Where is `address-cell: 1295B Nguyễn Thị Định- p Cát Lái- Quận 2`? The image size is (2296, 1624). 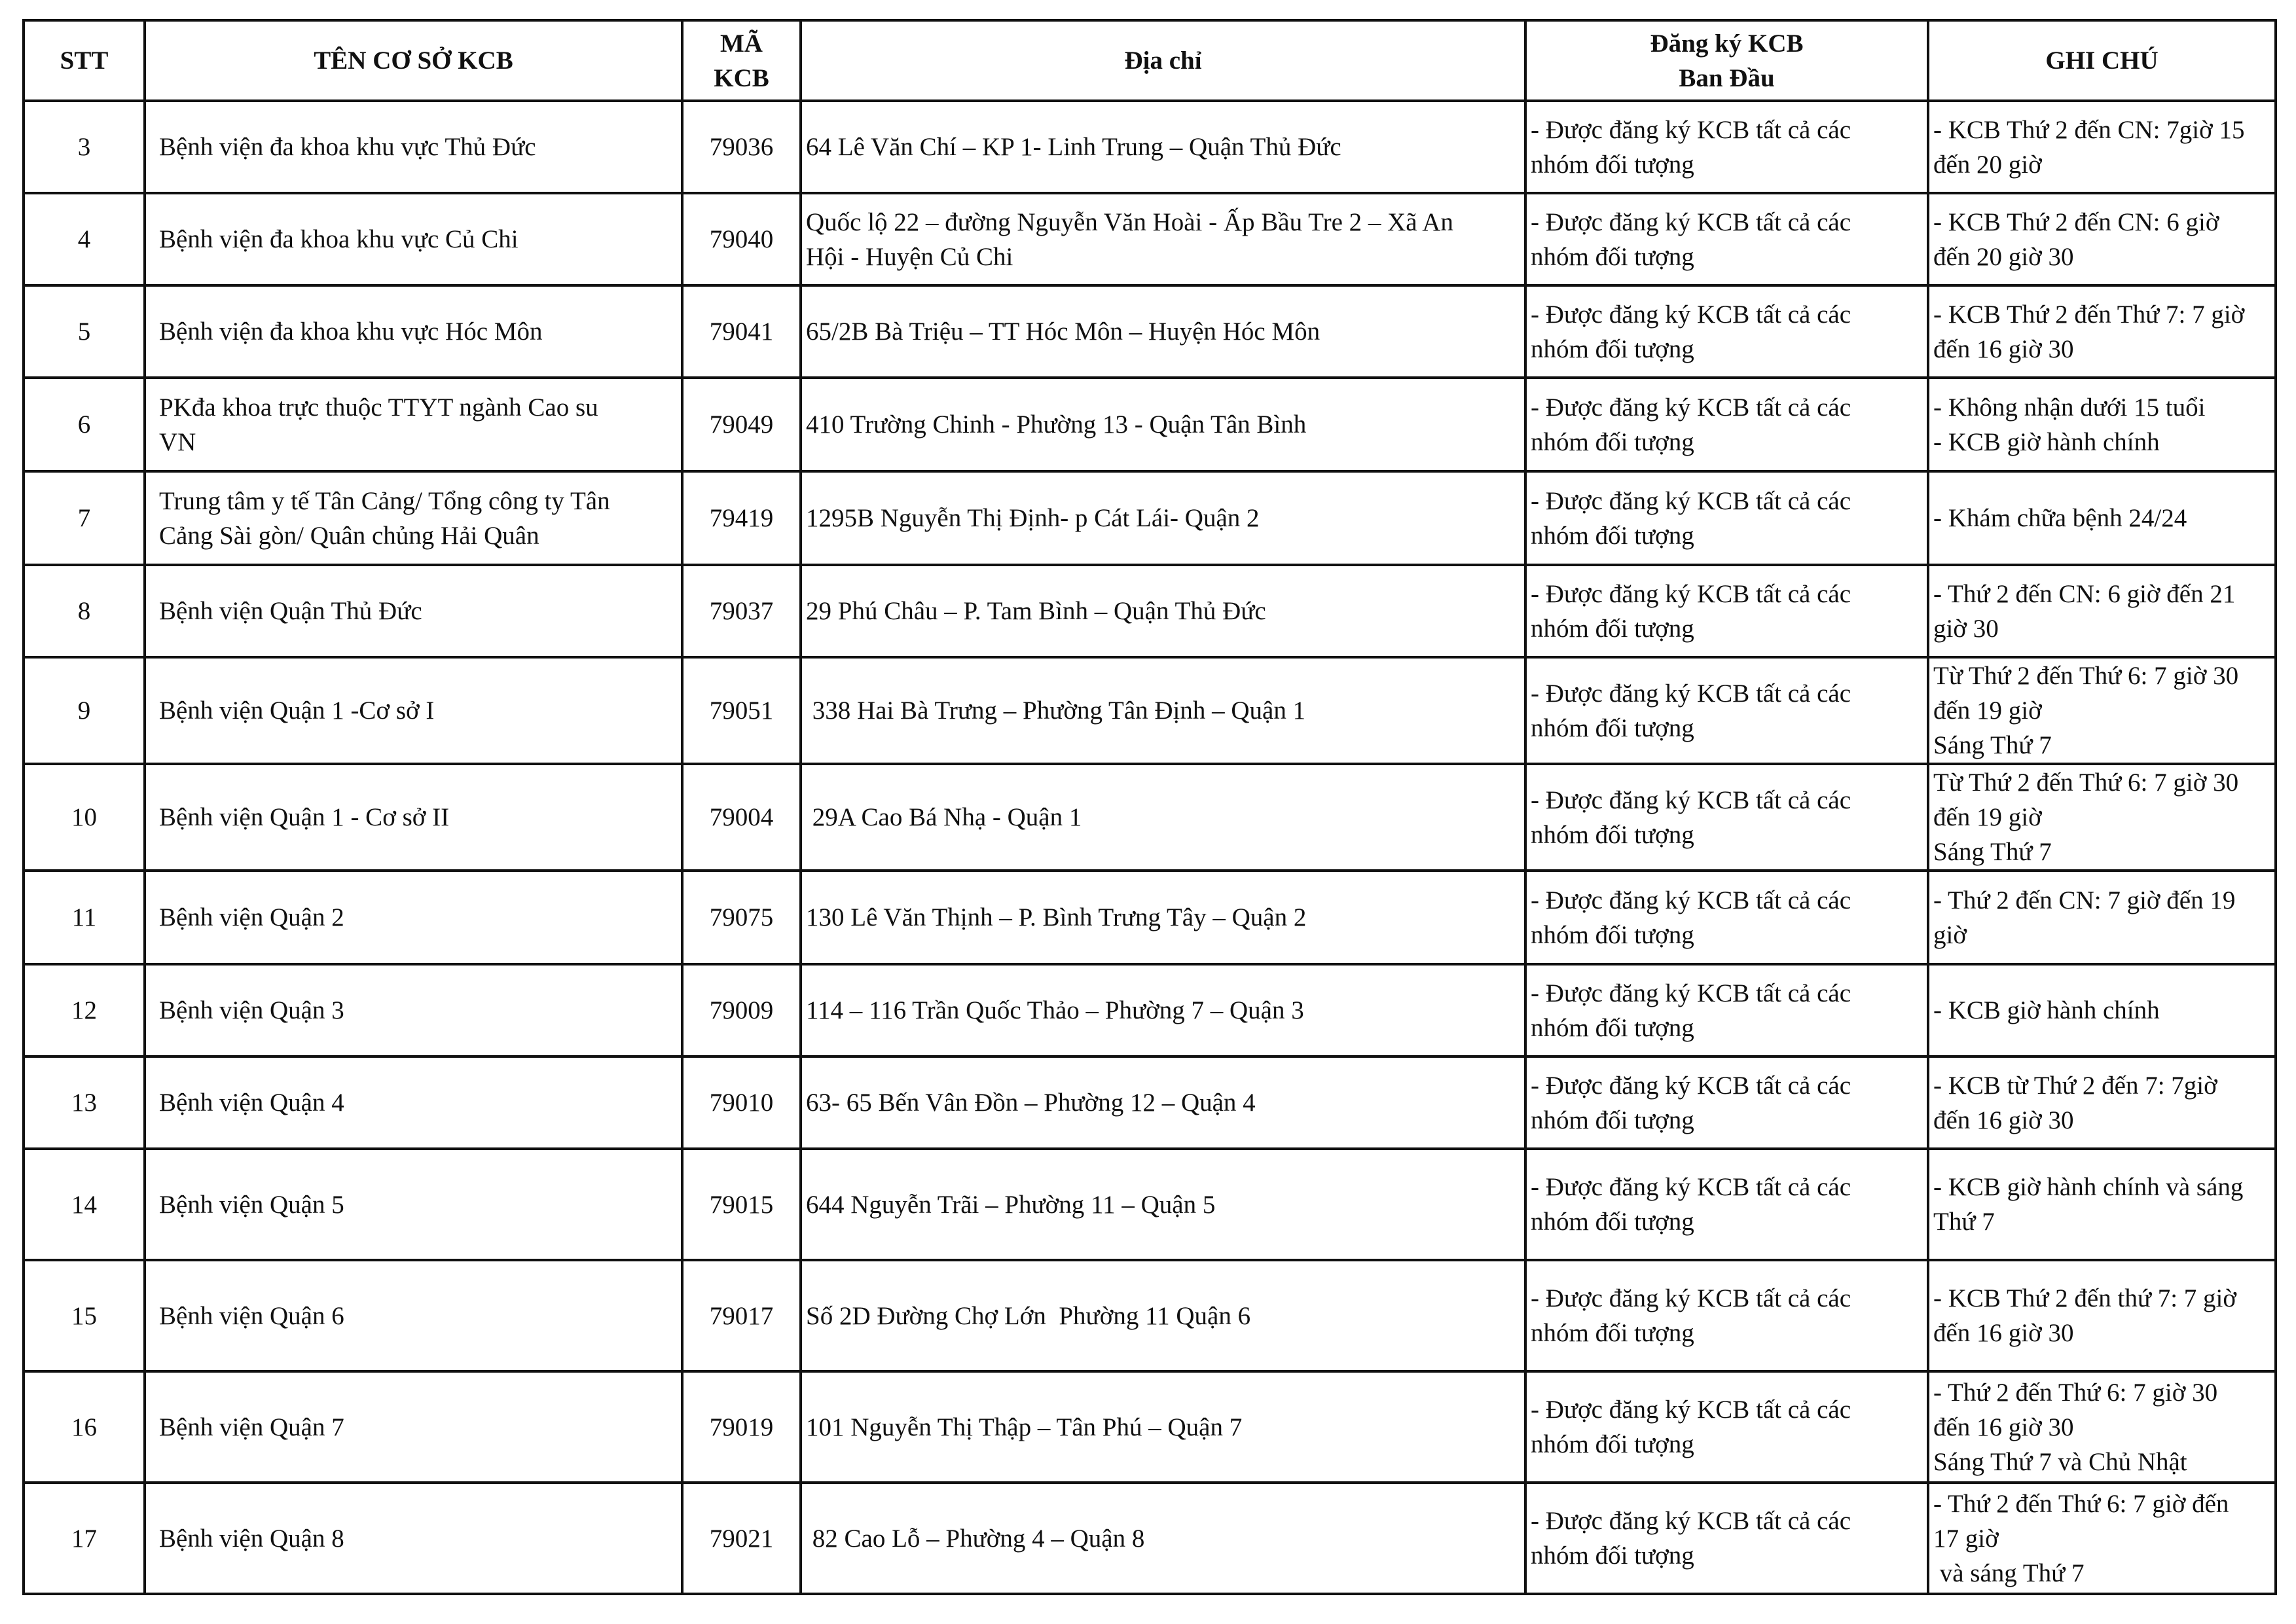
address-cell: 1295B Nguyễn Thị Định- p Cát Lái- Quận 2 is located at coordinates (1163, 518).